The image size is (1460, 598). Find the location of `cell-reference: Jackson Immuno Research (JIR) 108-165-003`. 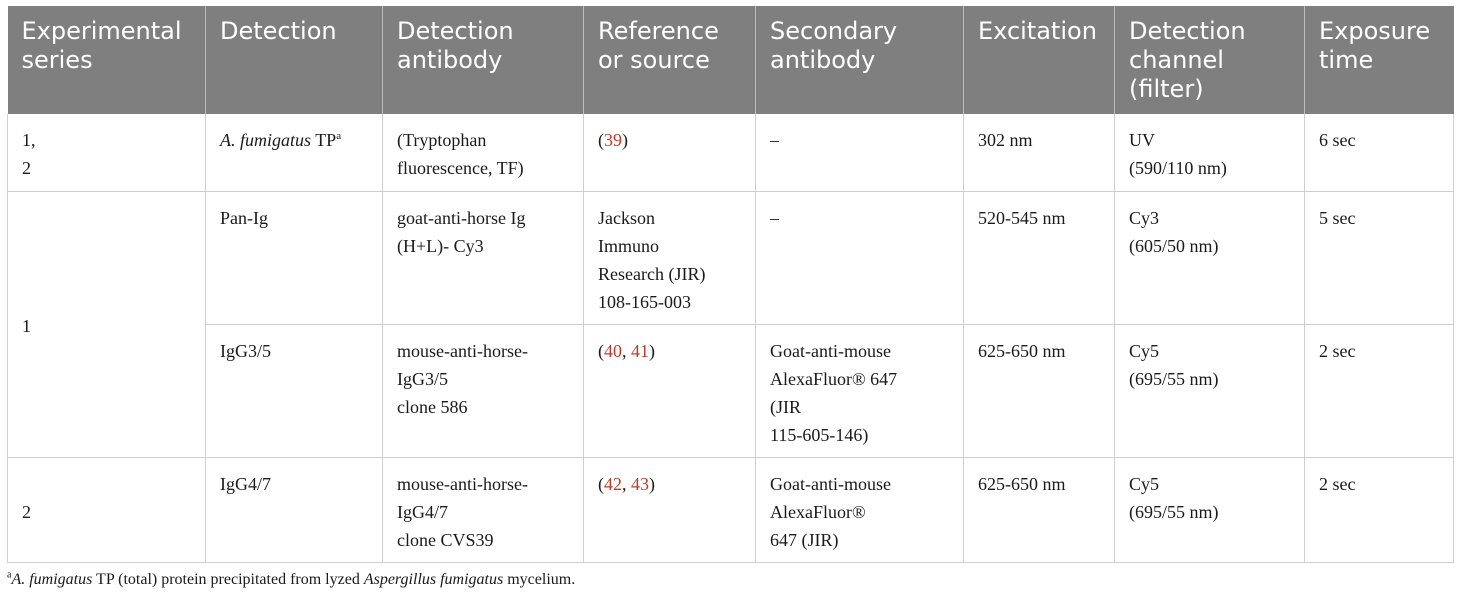

cell-reference: Jackson Immuno Research (JIR) 108-165-003 is located at coordinates (669, 258).